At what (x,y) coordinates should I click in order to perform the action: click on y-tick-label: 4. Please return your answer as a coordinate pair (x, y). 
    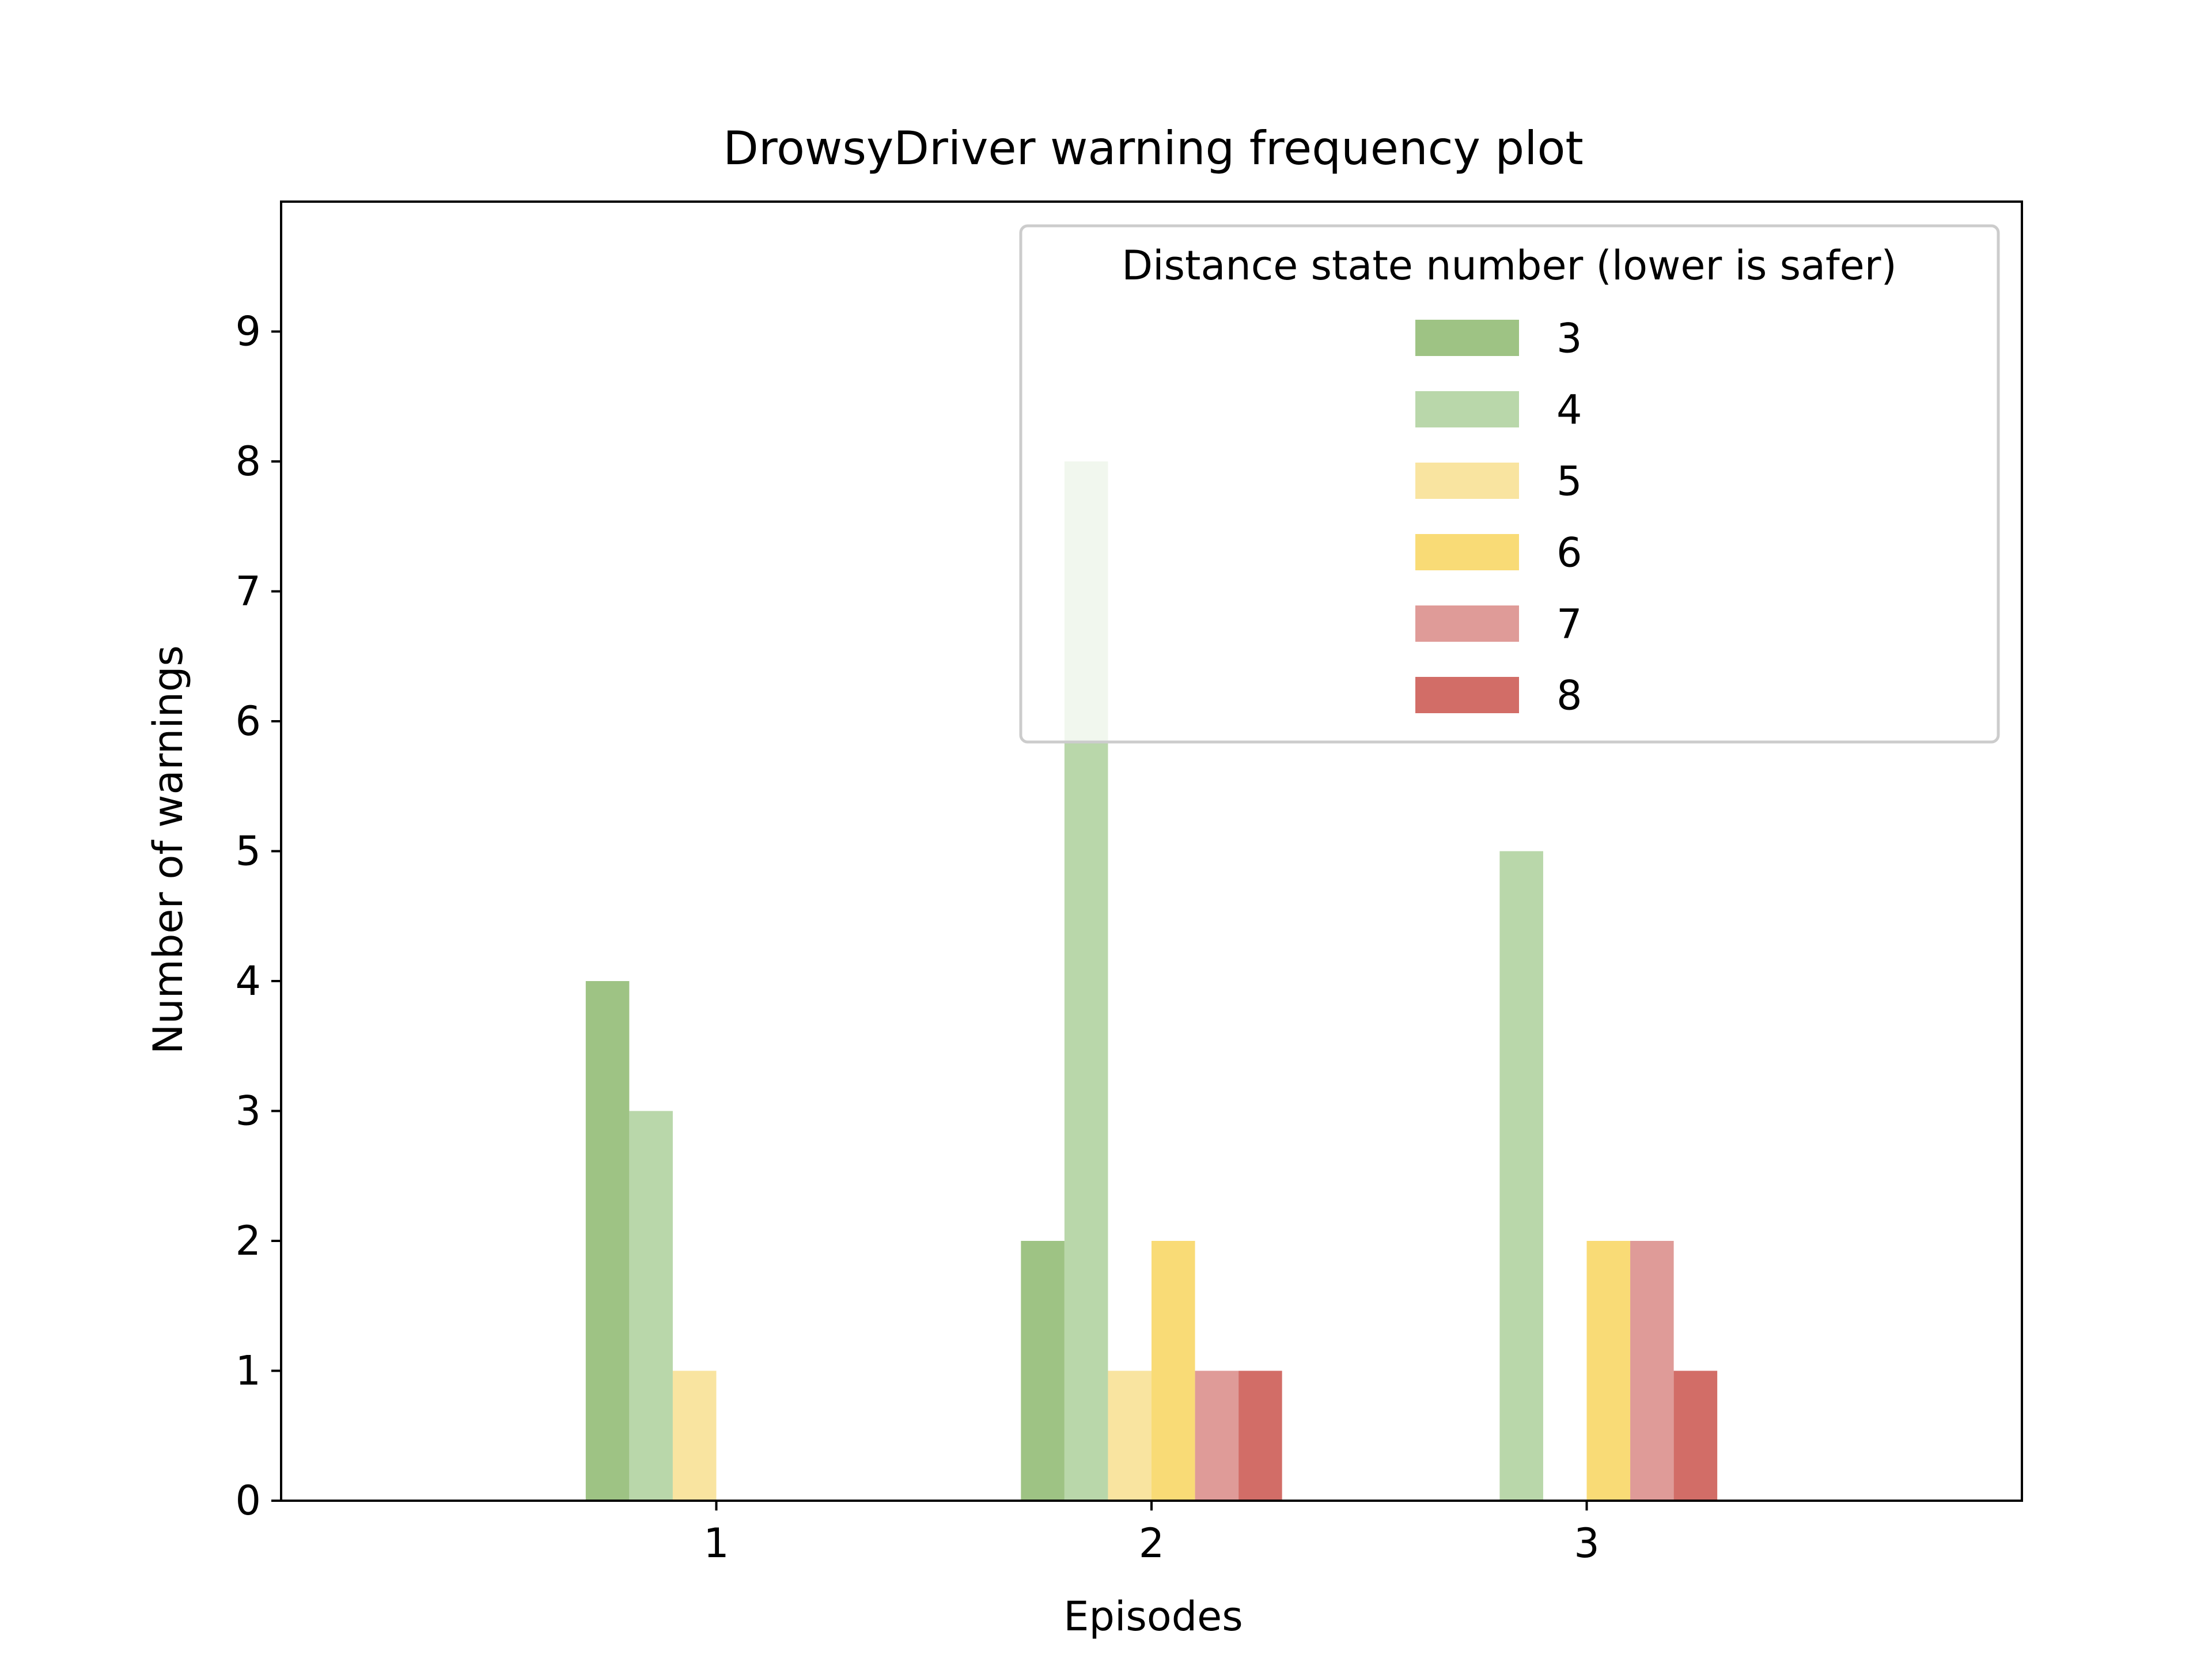
    Looking at the image, I should click on (248, 981).